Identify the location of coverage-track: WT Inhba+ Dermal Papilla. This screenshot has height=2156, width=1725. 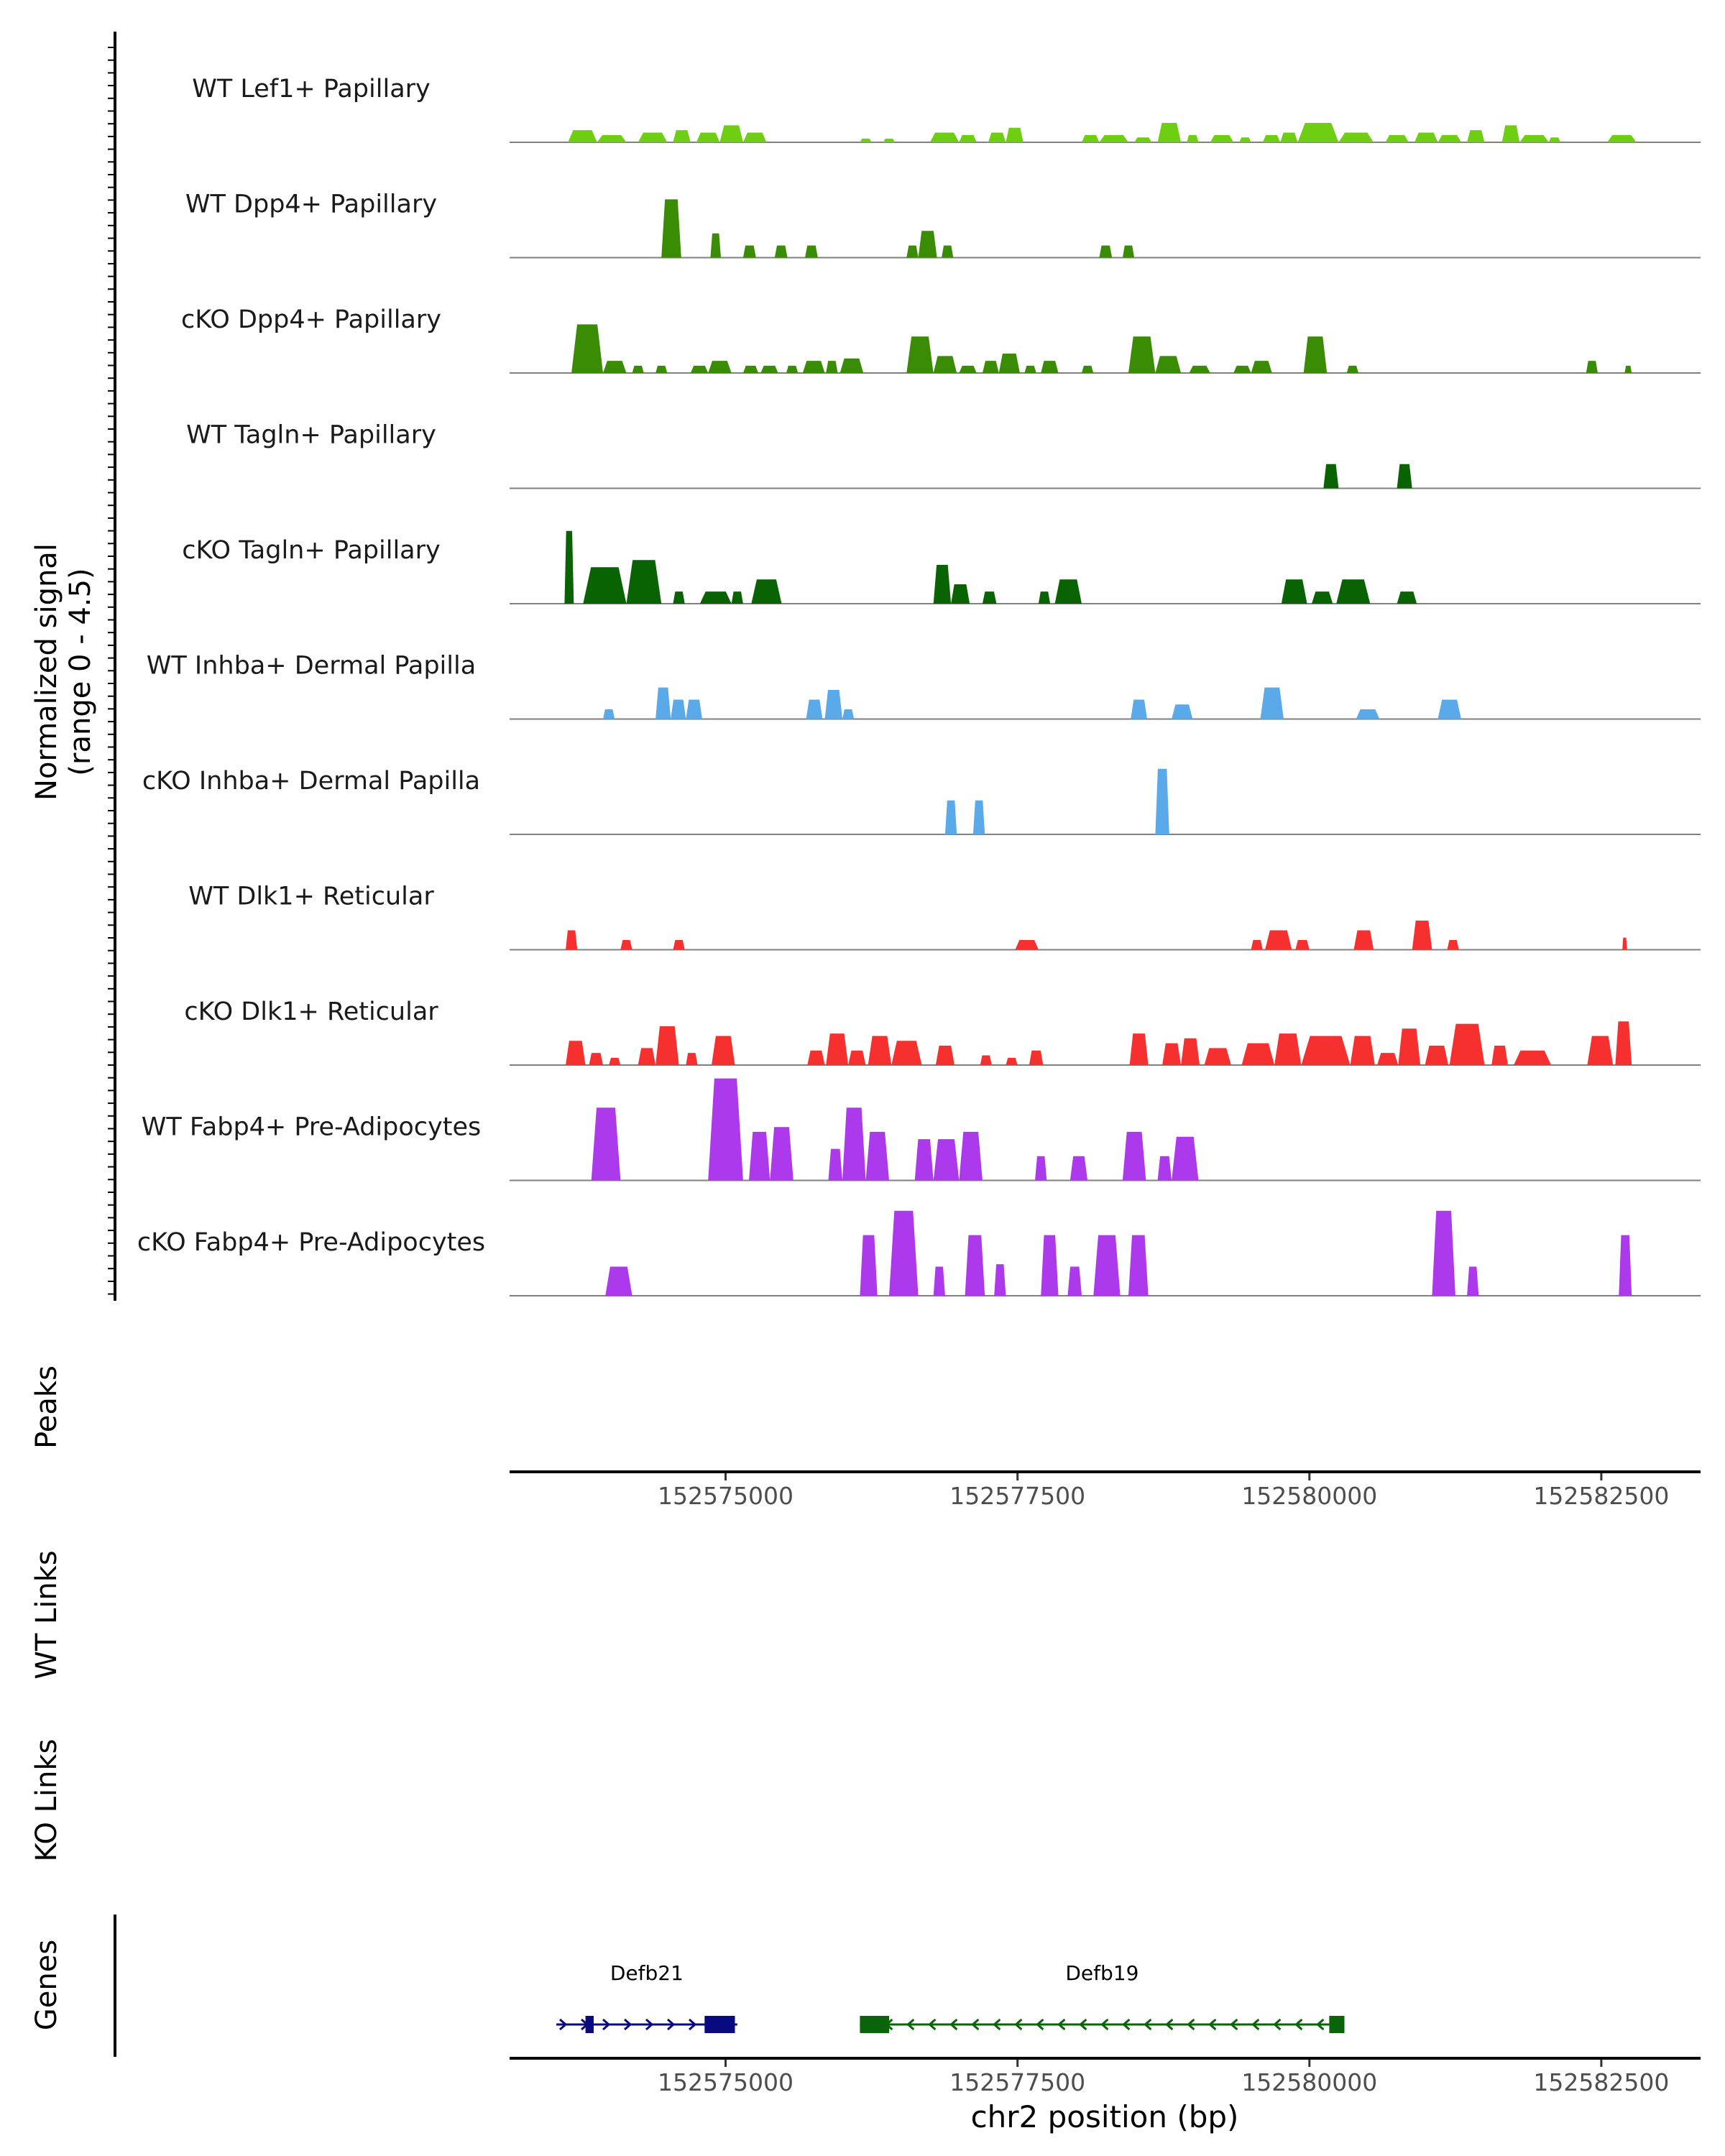
(924, 686).